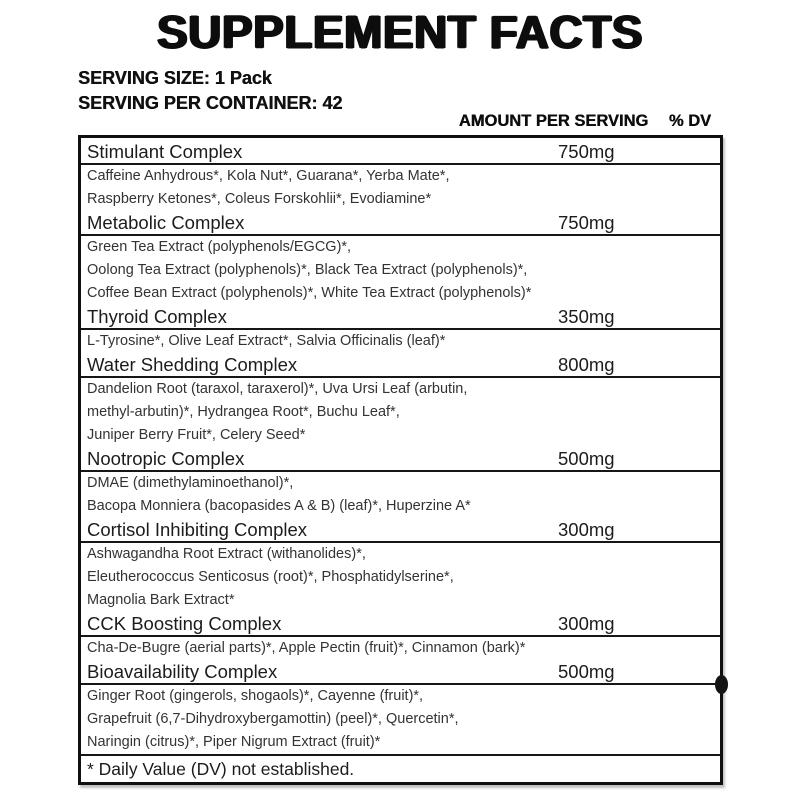 The width and height of the screenshot is (800, 800). Describe the element at coordinates (689, 121) in the screenshot. I see `percent-dv-header: % DV` at that location.